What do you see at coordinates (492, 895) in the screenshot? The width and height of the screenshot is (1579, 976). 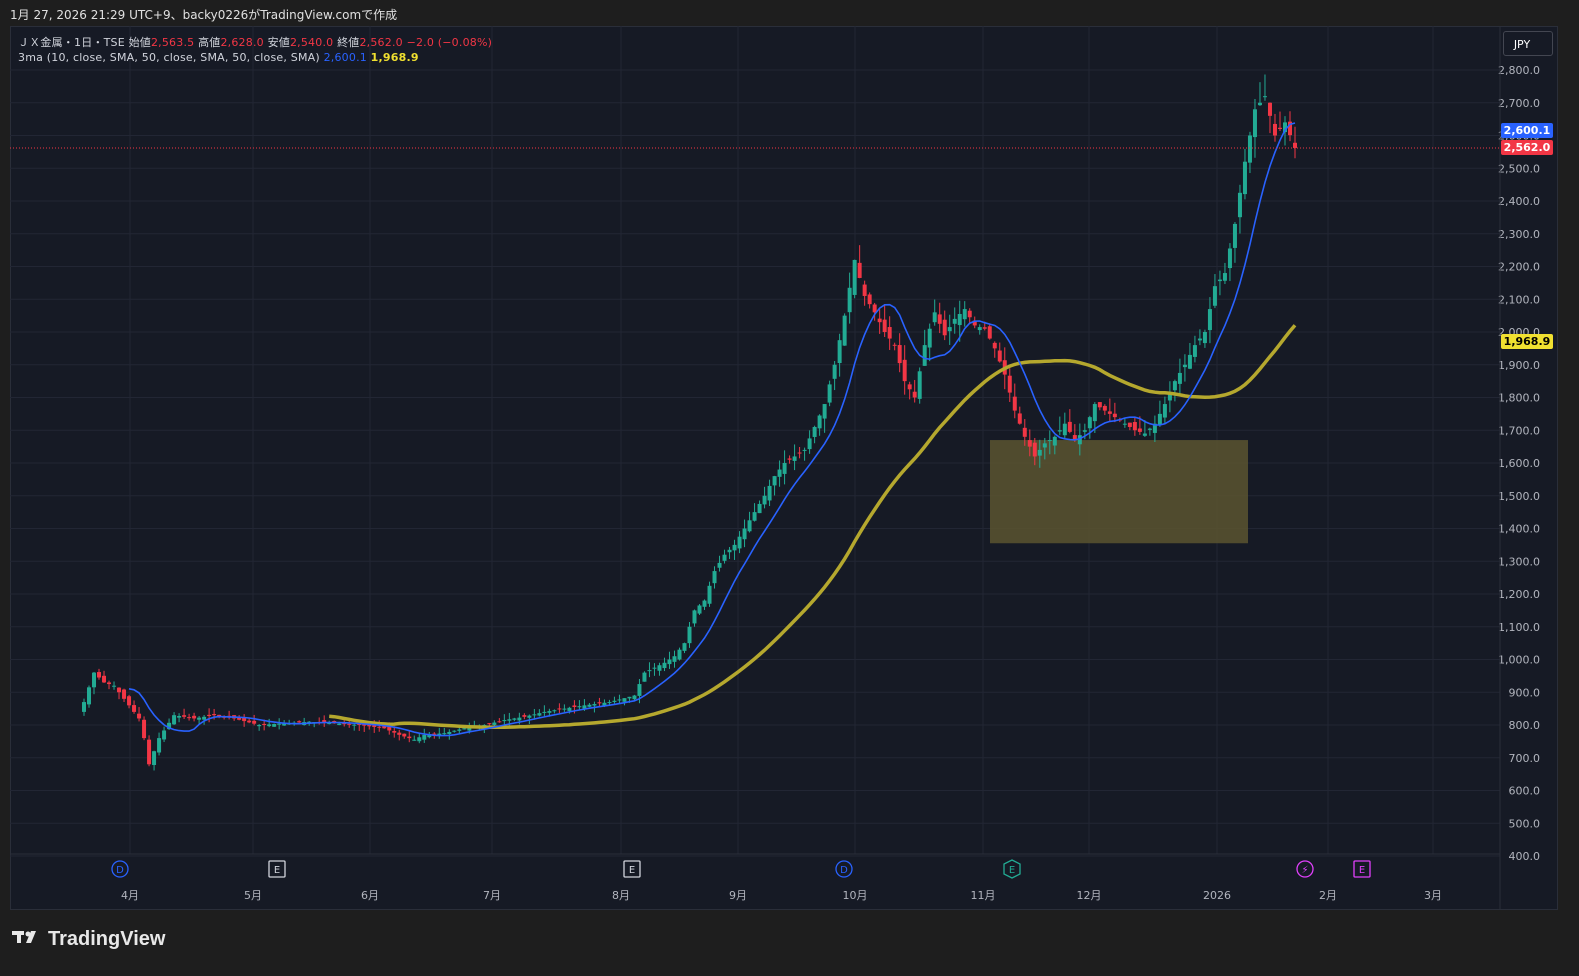 I see `x-tick-label: 7月` at bounding box center [492, 895].